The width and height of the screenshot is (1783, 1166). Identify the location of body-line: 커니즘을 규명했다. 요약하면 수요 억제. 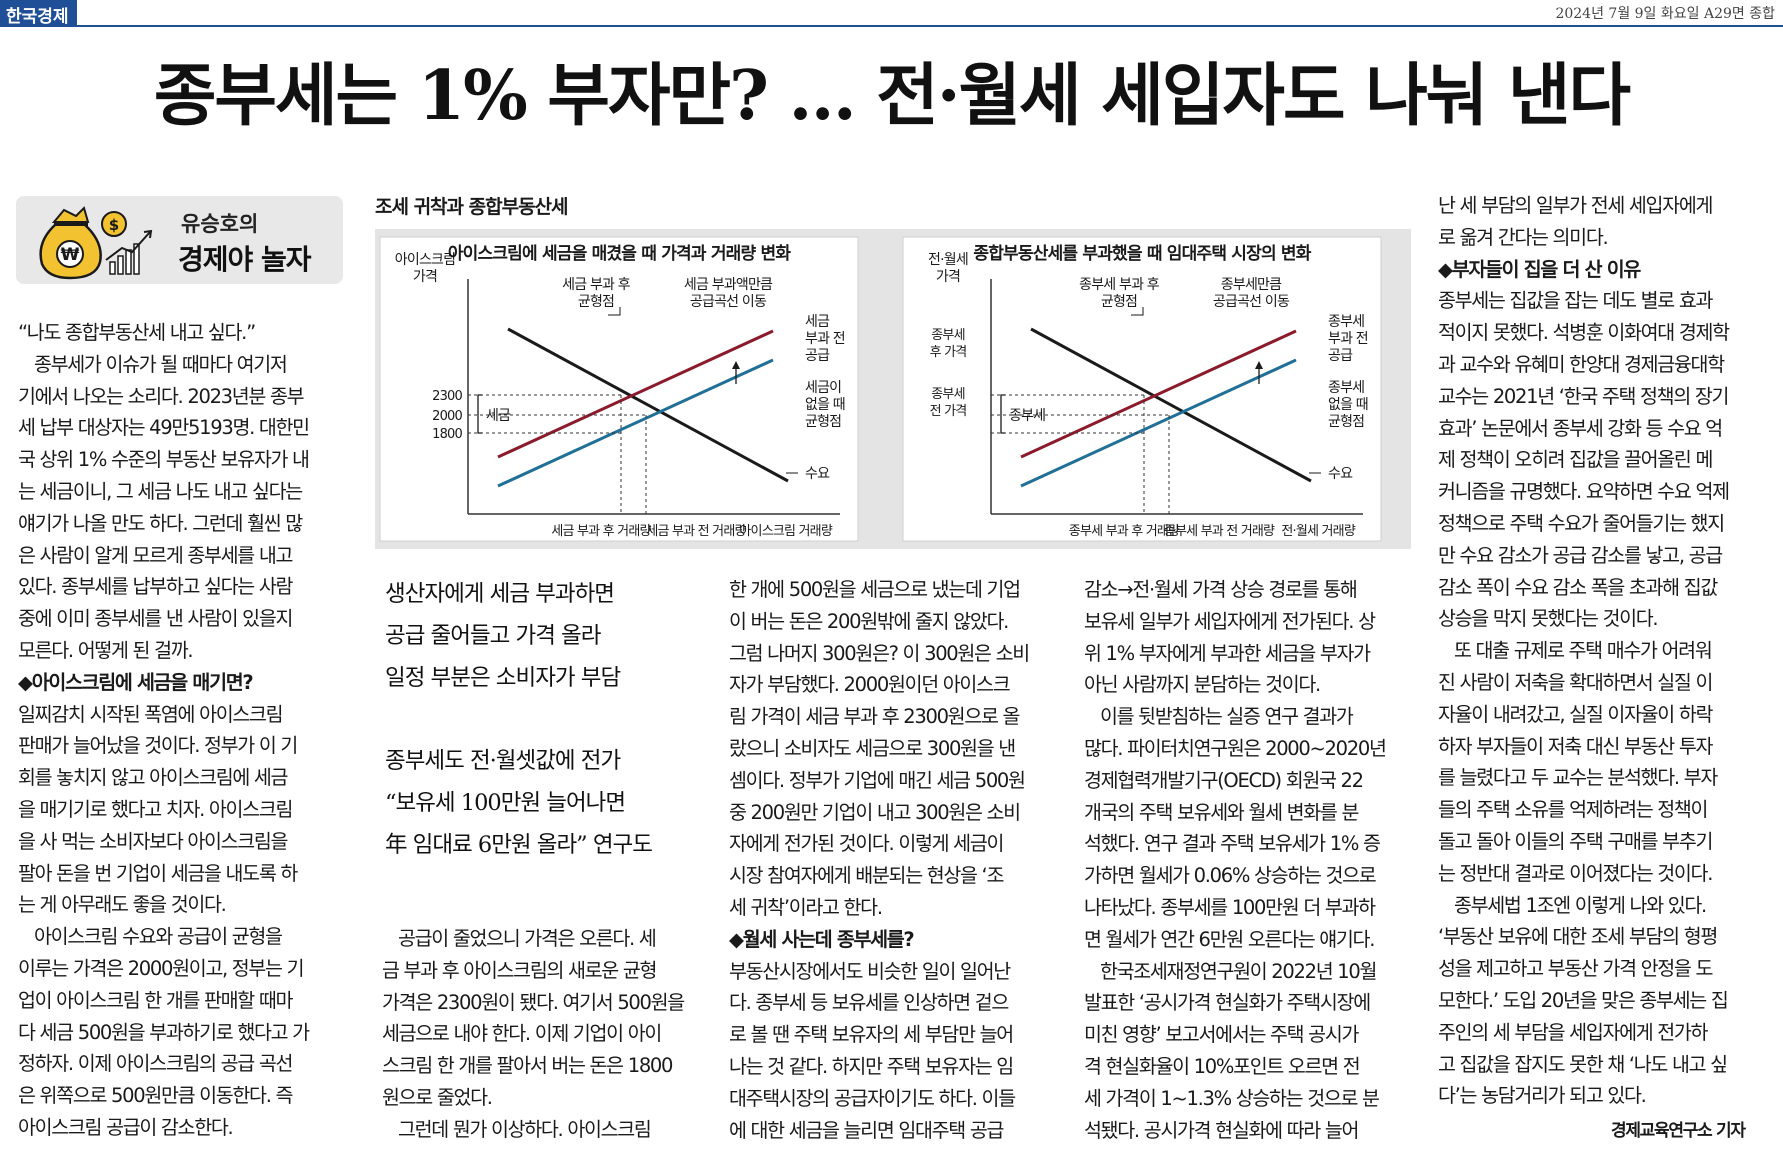
(1584, 492).